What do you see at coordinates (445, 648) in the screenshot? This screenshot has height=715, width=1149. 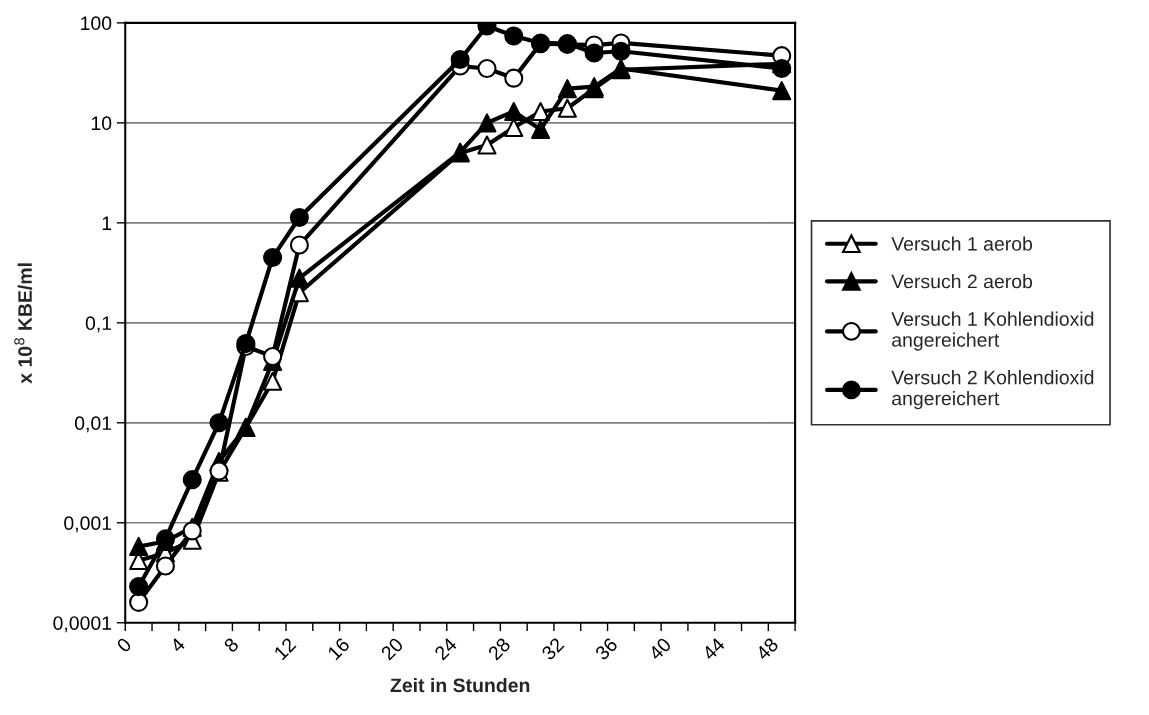 I see `x-tick-label: 24` at bounding box center [445, 648].